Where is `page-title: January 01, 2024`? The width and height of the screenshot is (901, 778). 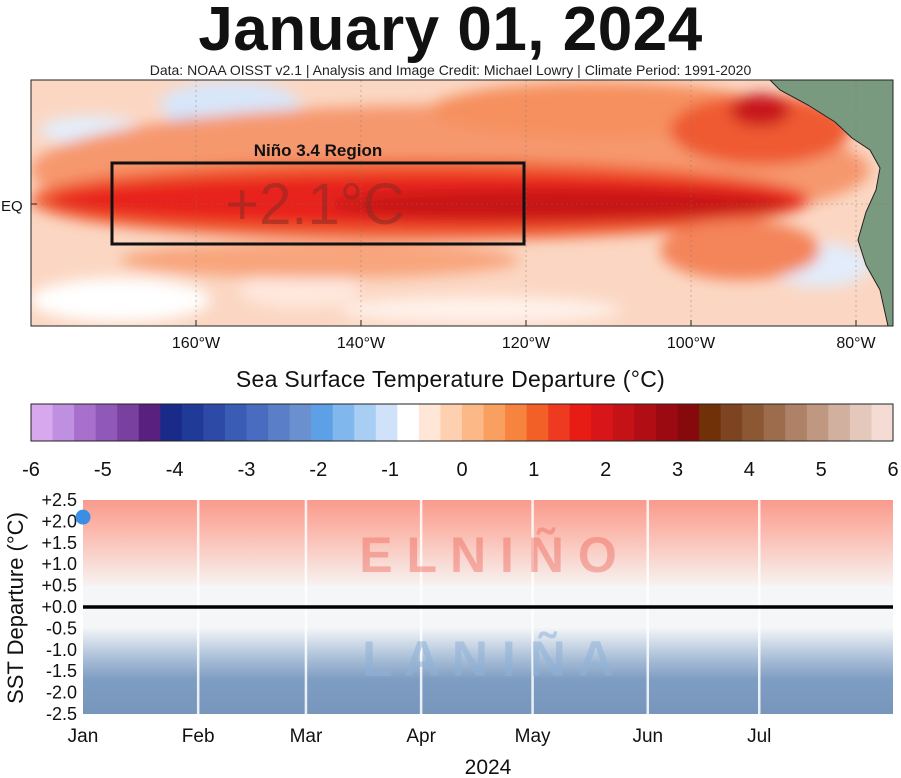
page-title: January 01, 2024 is located at coordinates (450, 32).